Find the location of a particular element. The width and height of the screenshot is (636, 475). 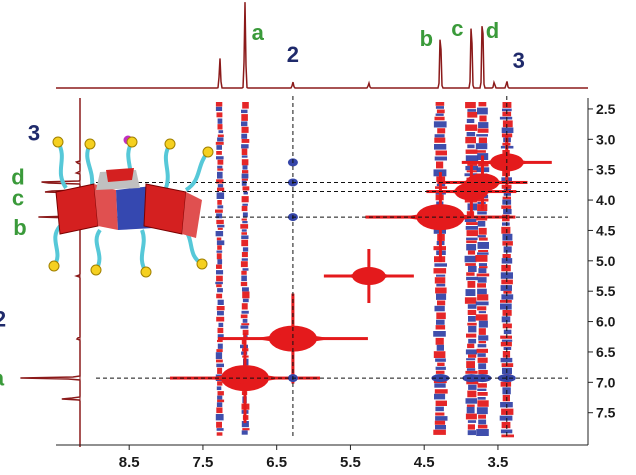

x-tick-label-0: 8.5 is located at coordinates (129, 462).